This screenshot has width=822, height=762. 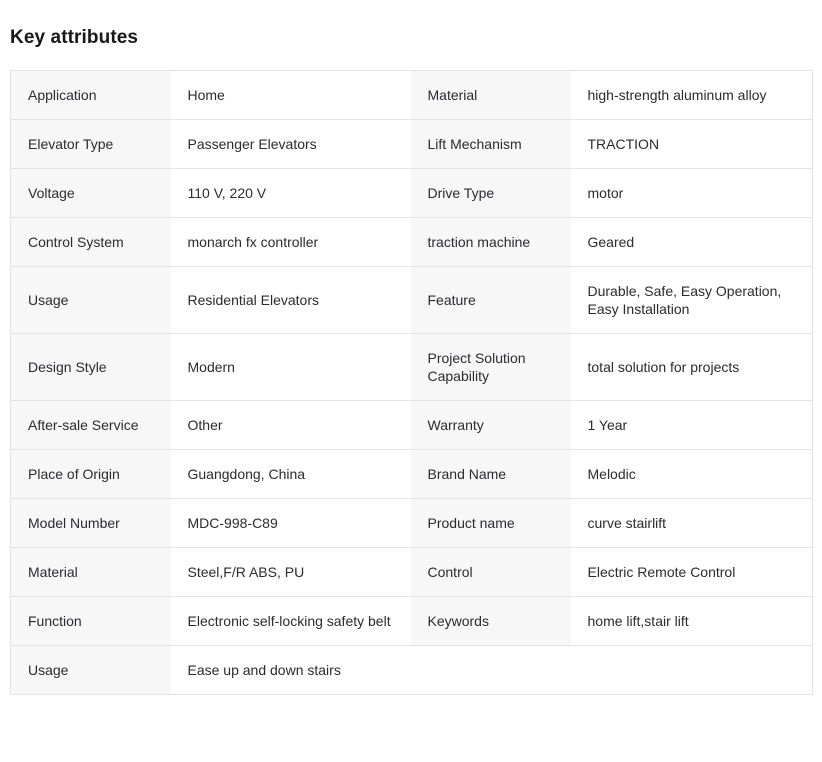 What do you see at coordinates (290, 193) in the screenshot?
I see `attr-value-cell: 110 V, 220 V` at bounding box center [290, 193].